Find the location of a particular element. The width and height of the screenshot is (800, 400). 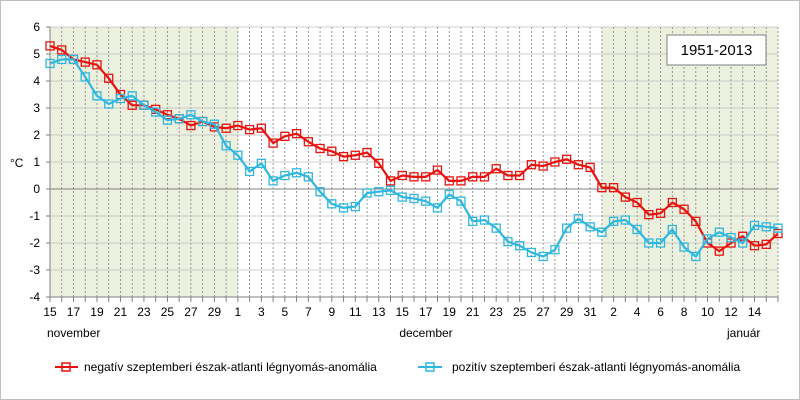

x-tick-label: 9 is located at coordinates (331, 312).